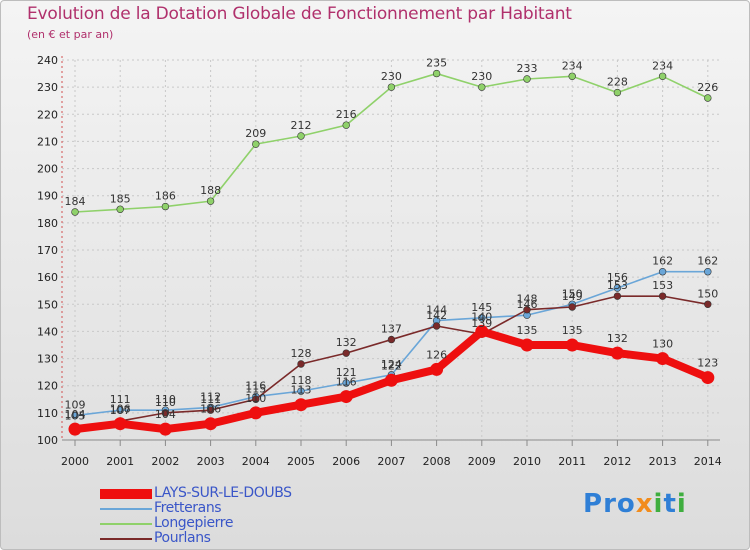 The image size is (750, 550). Describe the element at coordinates (120, 461) in the screenshot. I see `x-tick-label: 2001` at that location.